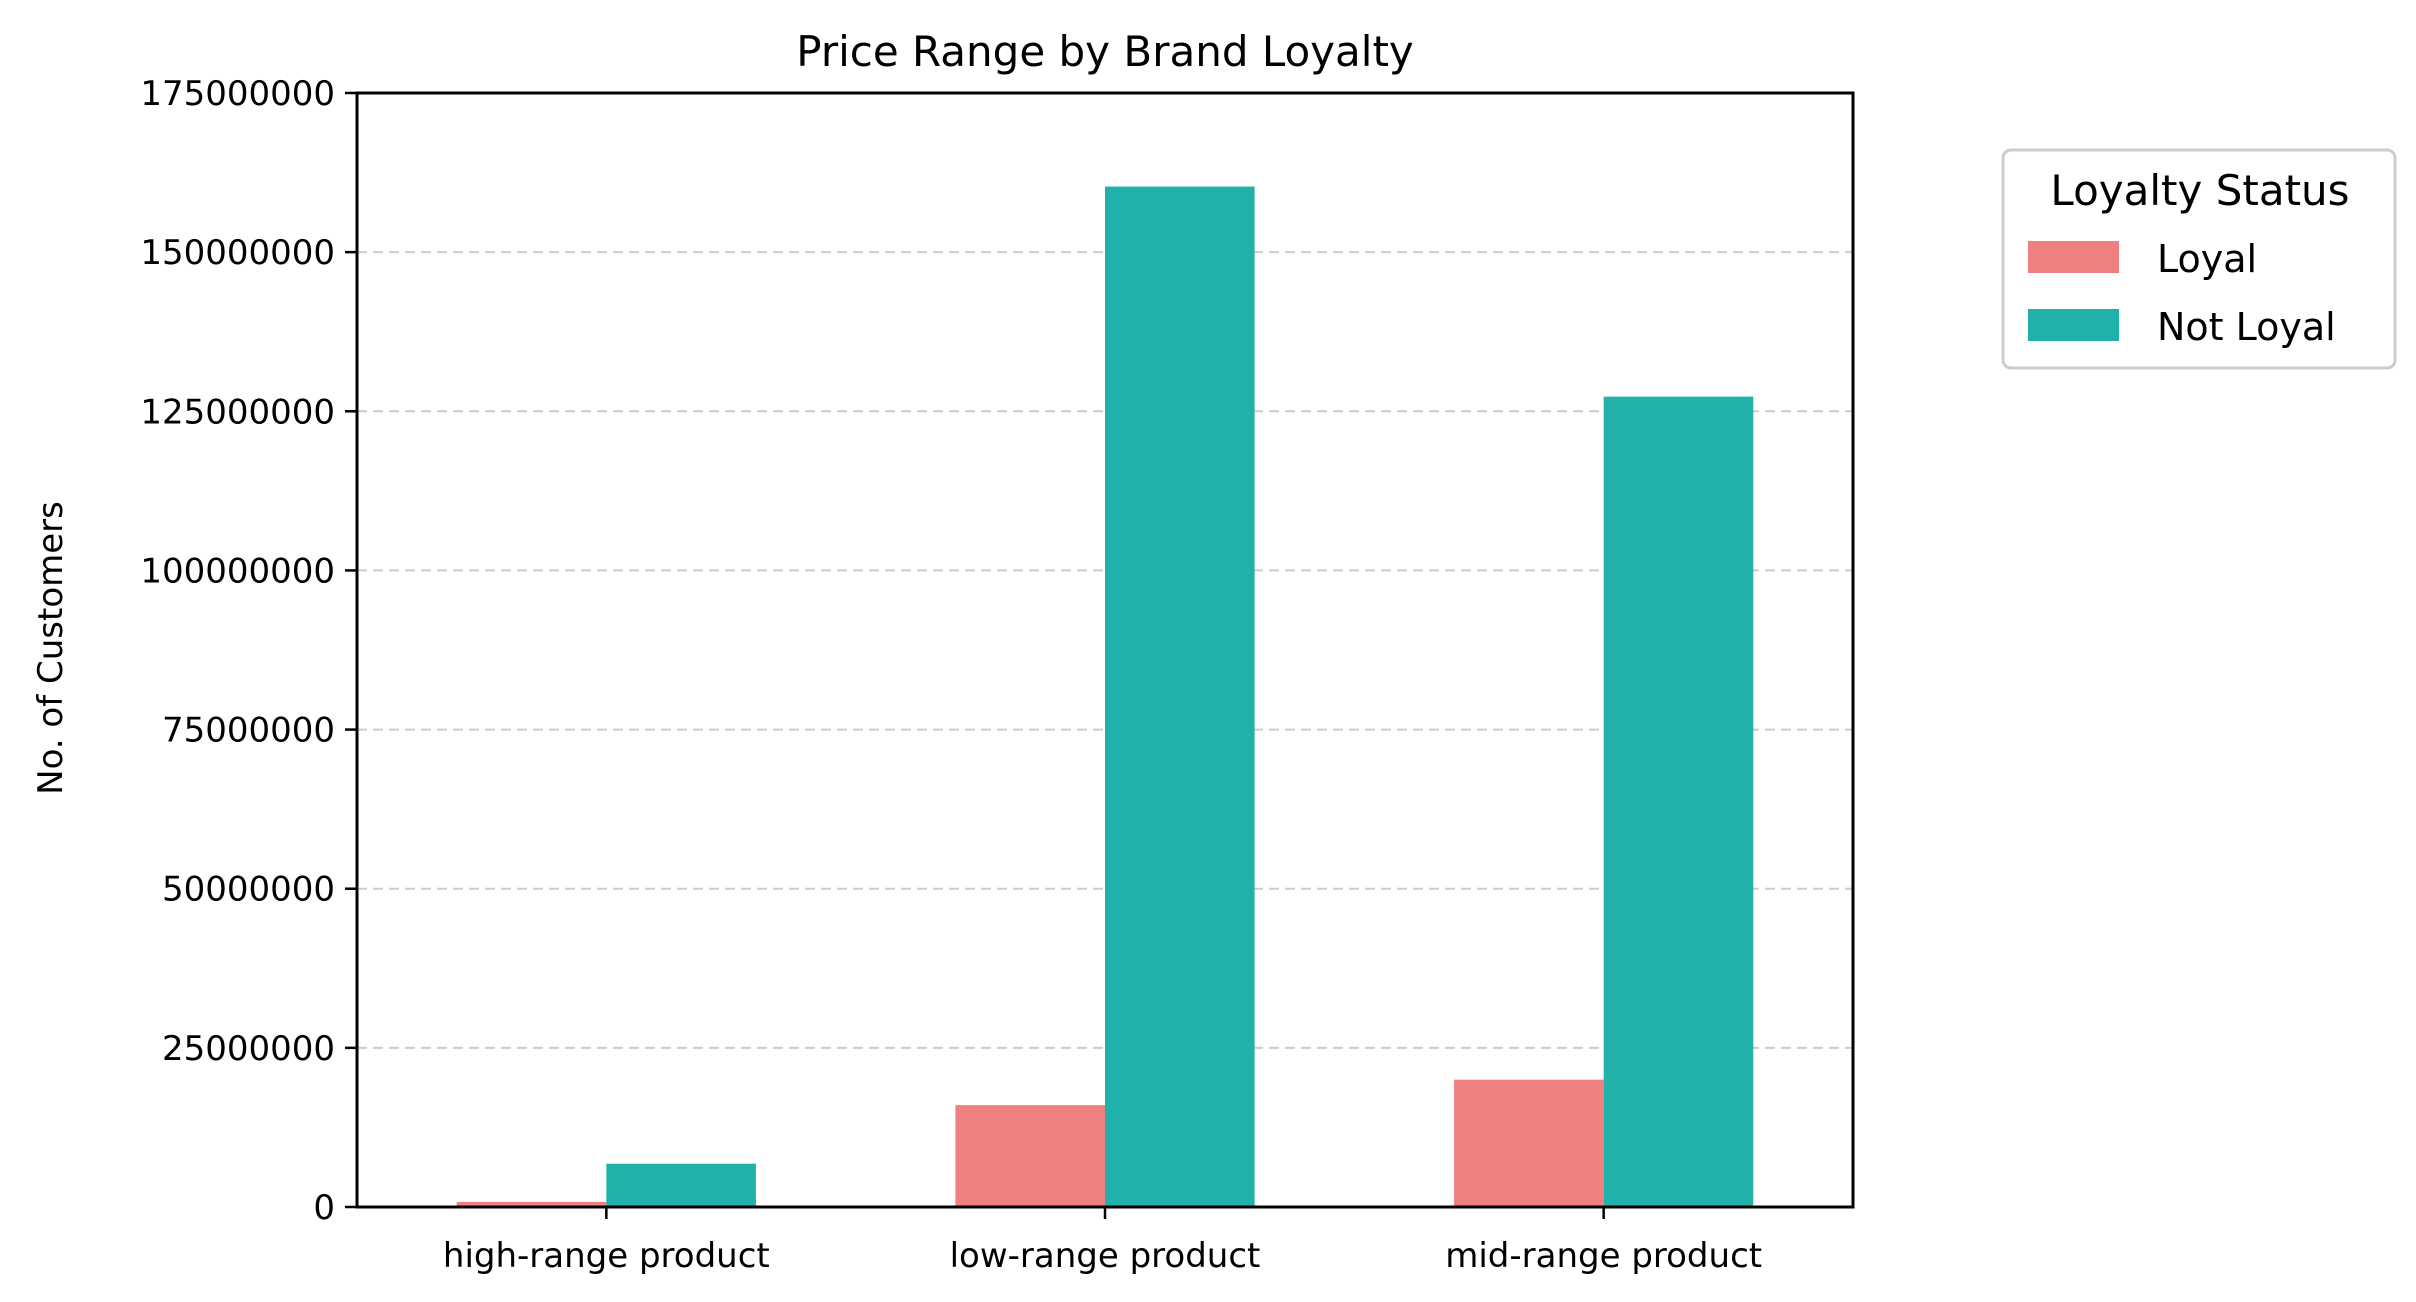 This screenshot has width=2416, height=1302. Describe the element at coordinates (2207, 259) in the screenshot. I see `legend-label-loyal: Loyal` at that location.